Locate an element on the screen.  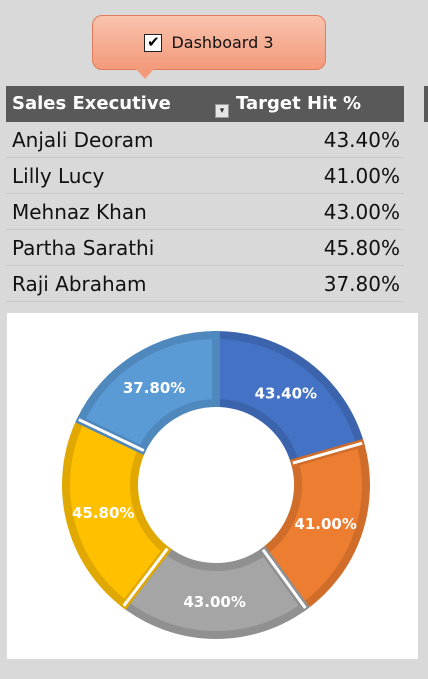
cell-value: 43.40% is located at coordinates (361, 140).